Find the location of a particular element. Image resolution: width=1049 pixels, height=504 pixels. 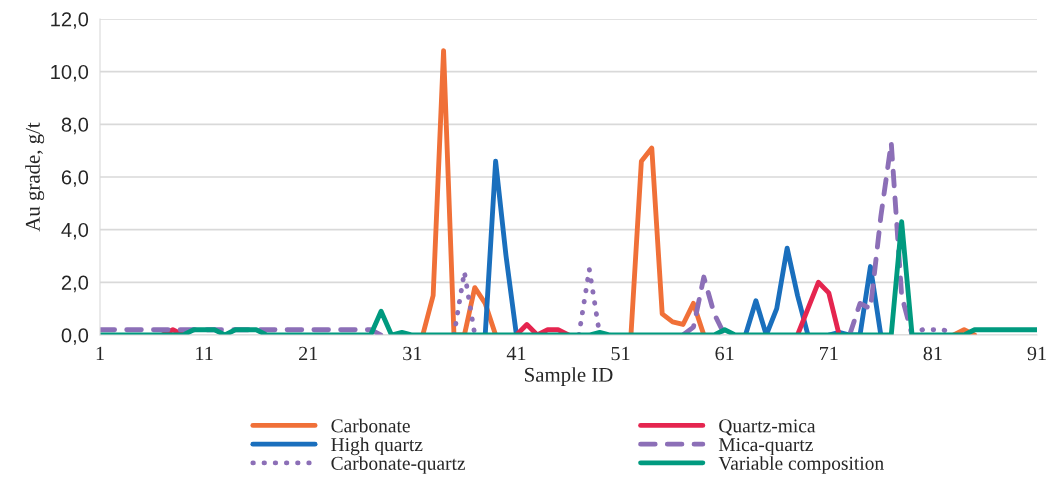

legend-label: Mica-quartz is located at coordinates (765, 447).